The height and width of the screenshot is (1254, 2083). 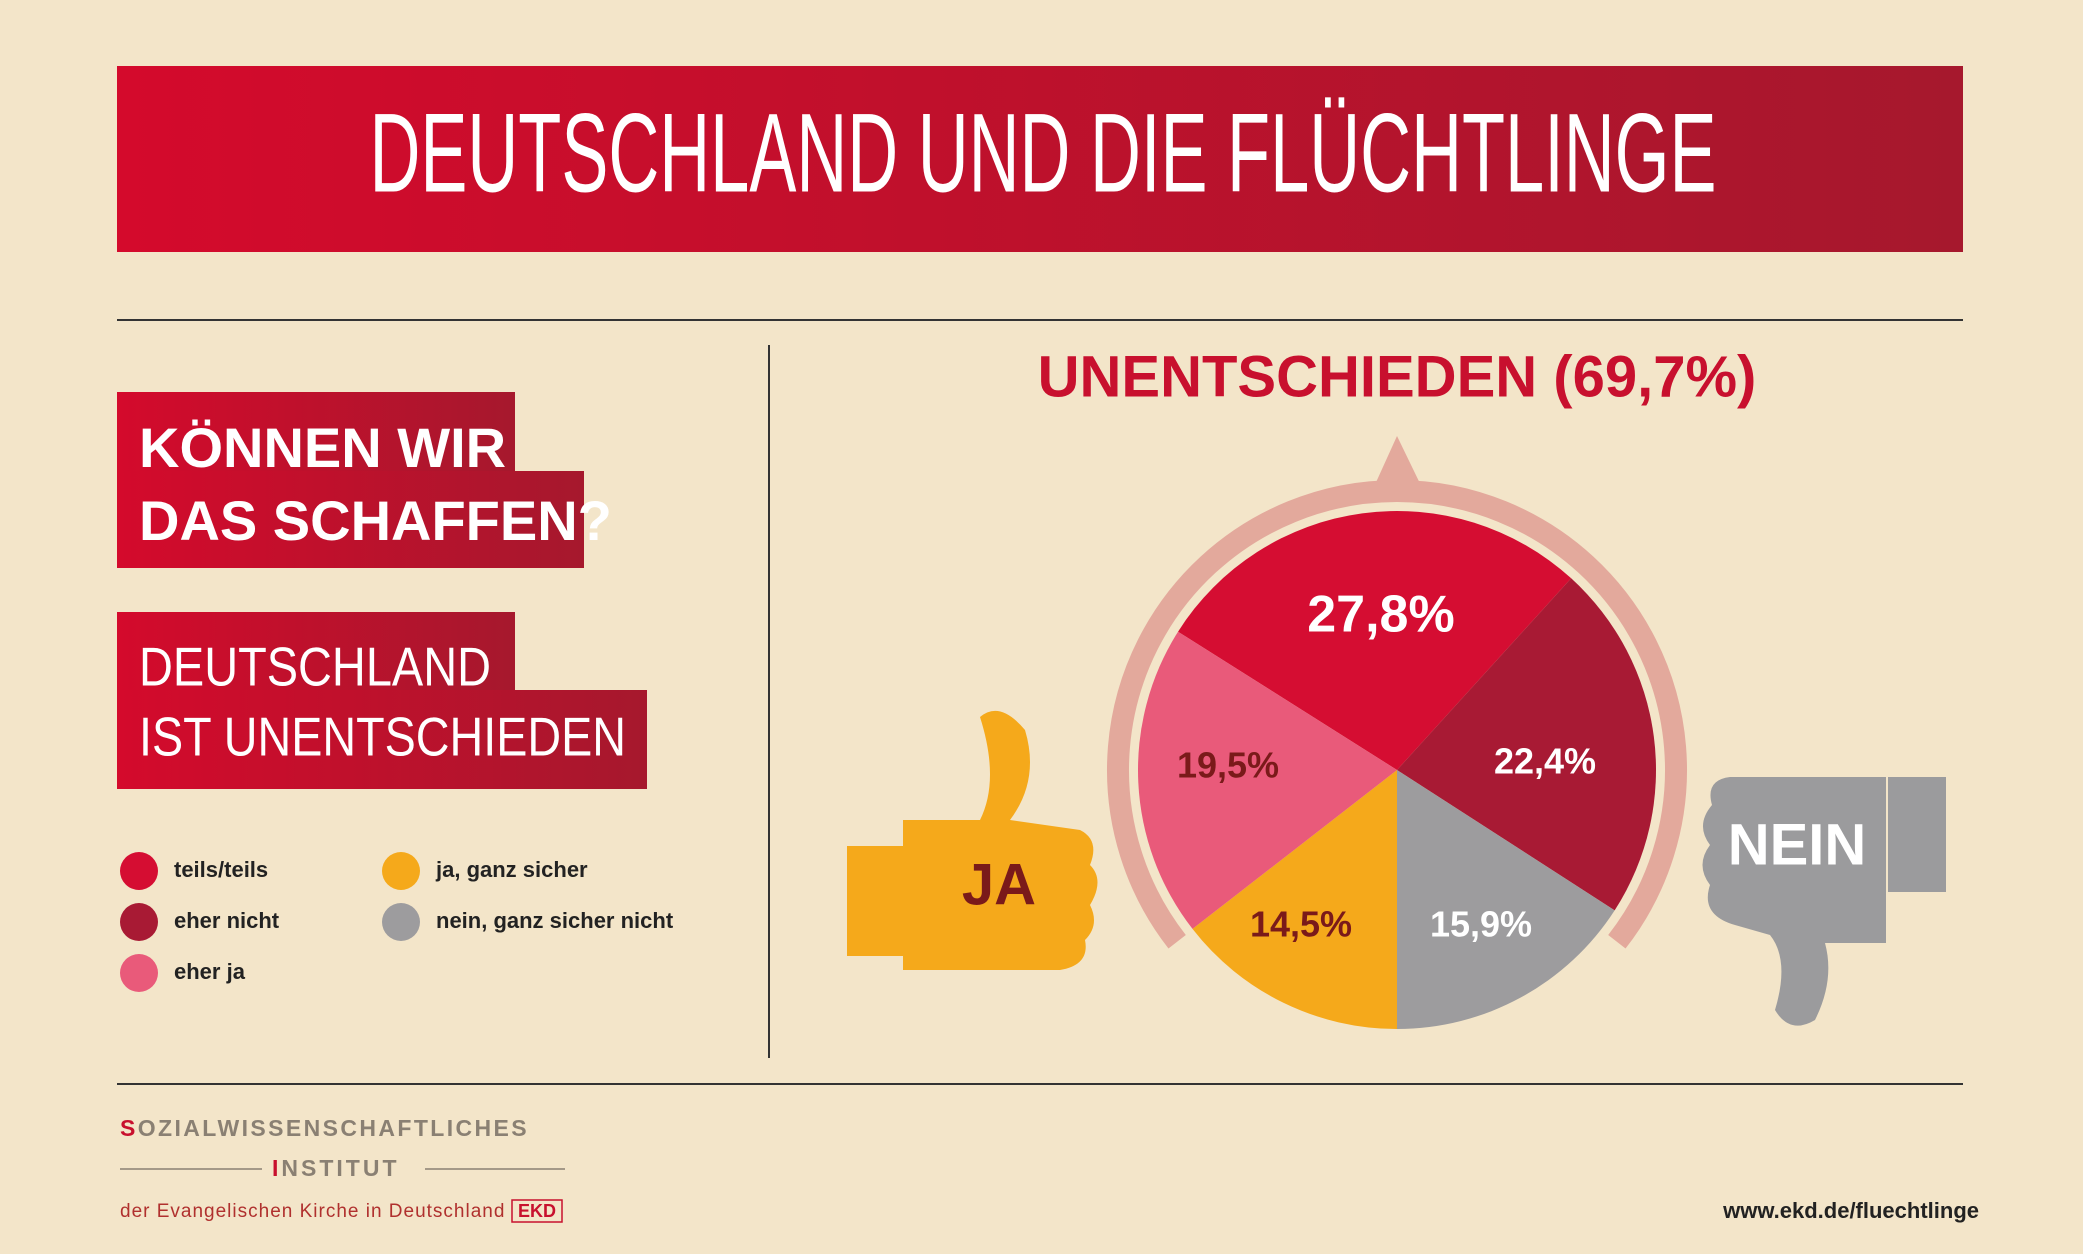 What do you see at coordinates (1850, 1210) in the screenshot?
I see `footer-url: www.ekd.de/fluechtlinge` at bounding box center [1850, 1210].